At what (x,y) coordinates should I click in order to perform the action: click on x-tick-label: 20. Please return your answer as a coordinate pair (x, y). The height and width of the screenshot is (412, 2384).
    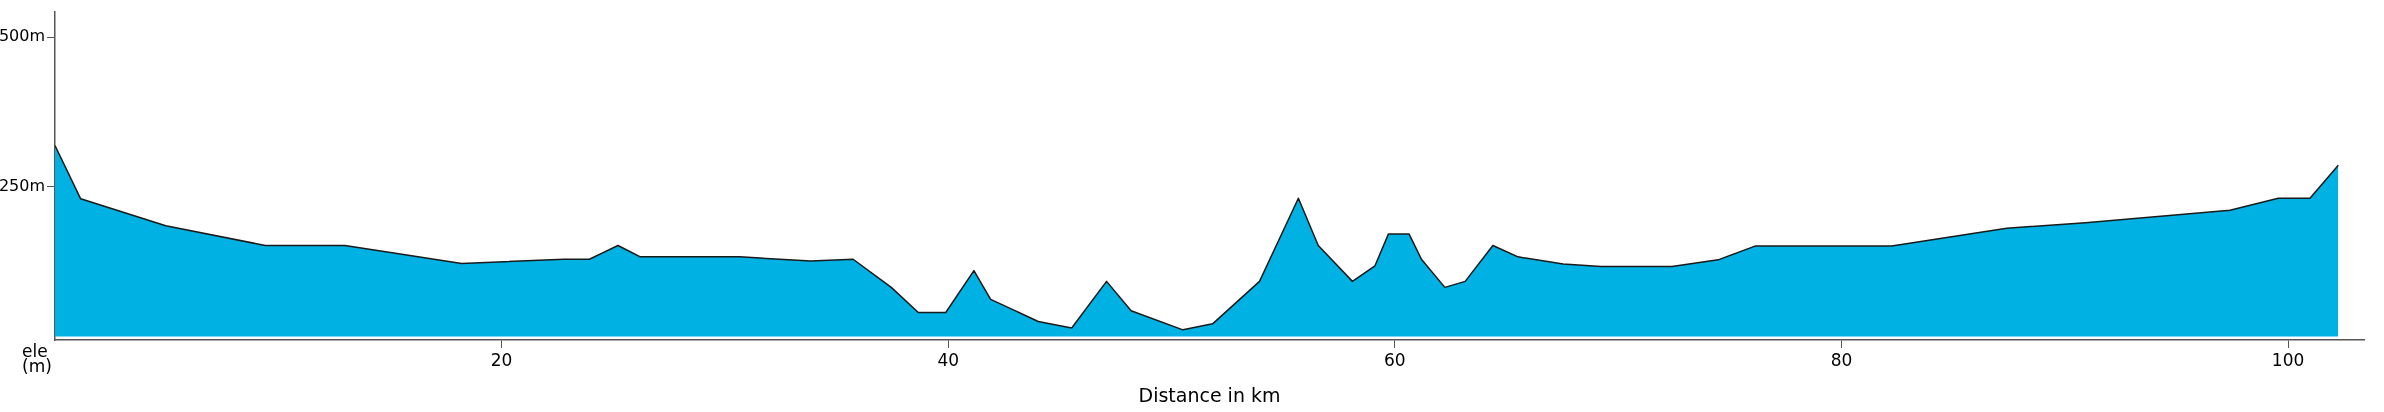
    Looking at the image, I should click on (501, 359).